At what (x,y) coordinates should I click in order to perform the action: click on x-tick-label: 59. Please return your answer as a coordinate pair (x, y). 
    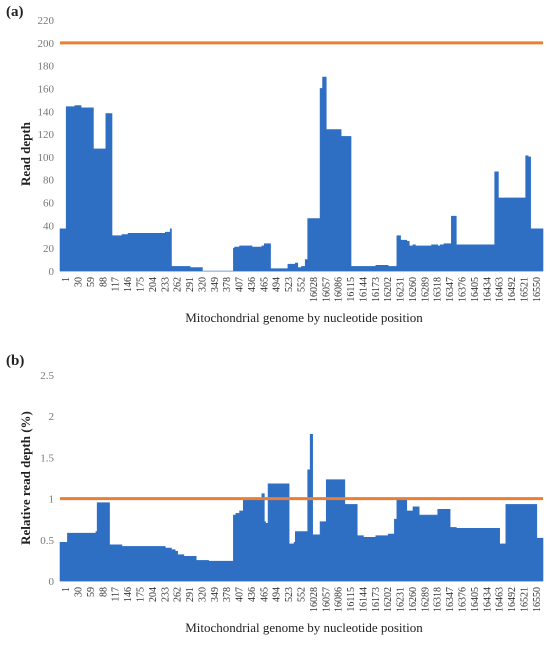
    Looking at the image, I should click on (91, 282).